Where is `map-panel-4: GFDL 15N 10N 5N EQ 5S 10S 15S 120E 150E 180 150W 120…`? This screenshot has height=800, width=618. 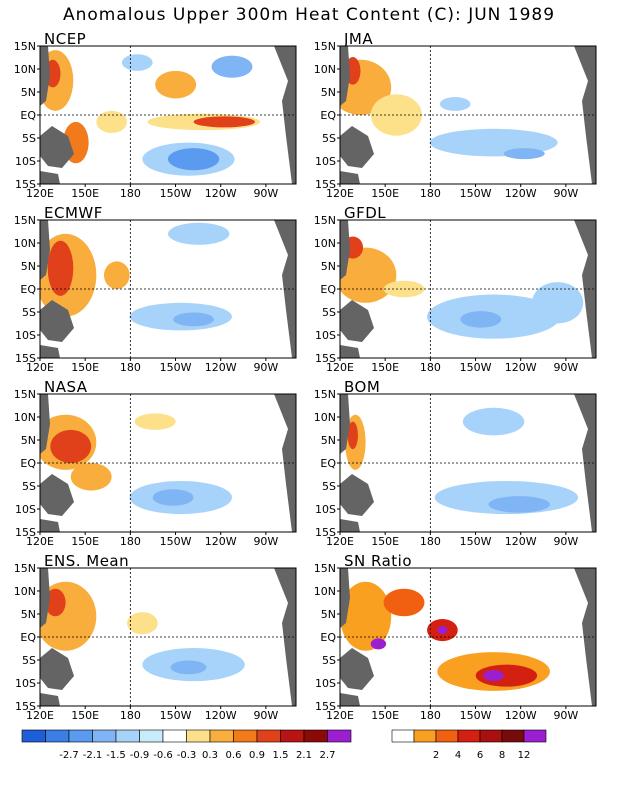 map-panel-4: GFDL 15N 10N 5N EQ 5S 10S 15S 120E 150E 180 150W 120… is located at coordinates (448, 288).